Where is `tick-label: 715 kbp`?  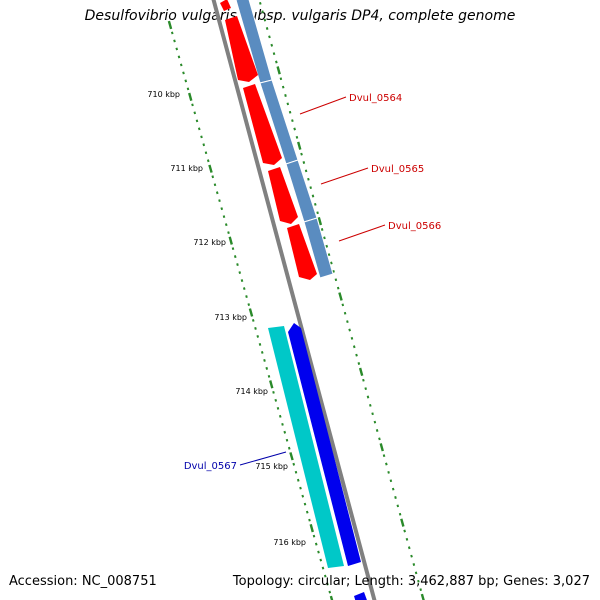
tick-label: 715 kbp is located at coordinates (271, 466).